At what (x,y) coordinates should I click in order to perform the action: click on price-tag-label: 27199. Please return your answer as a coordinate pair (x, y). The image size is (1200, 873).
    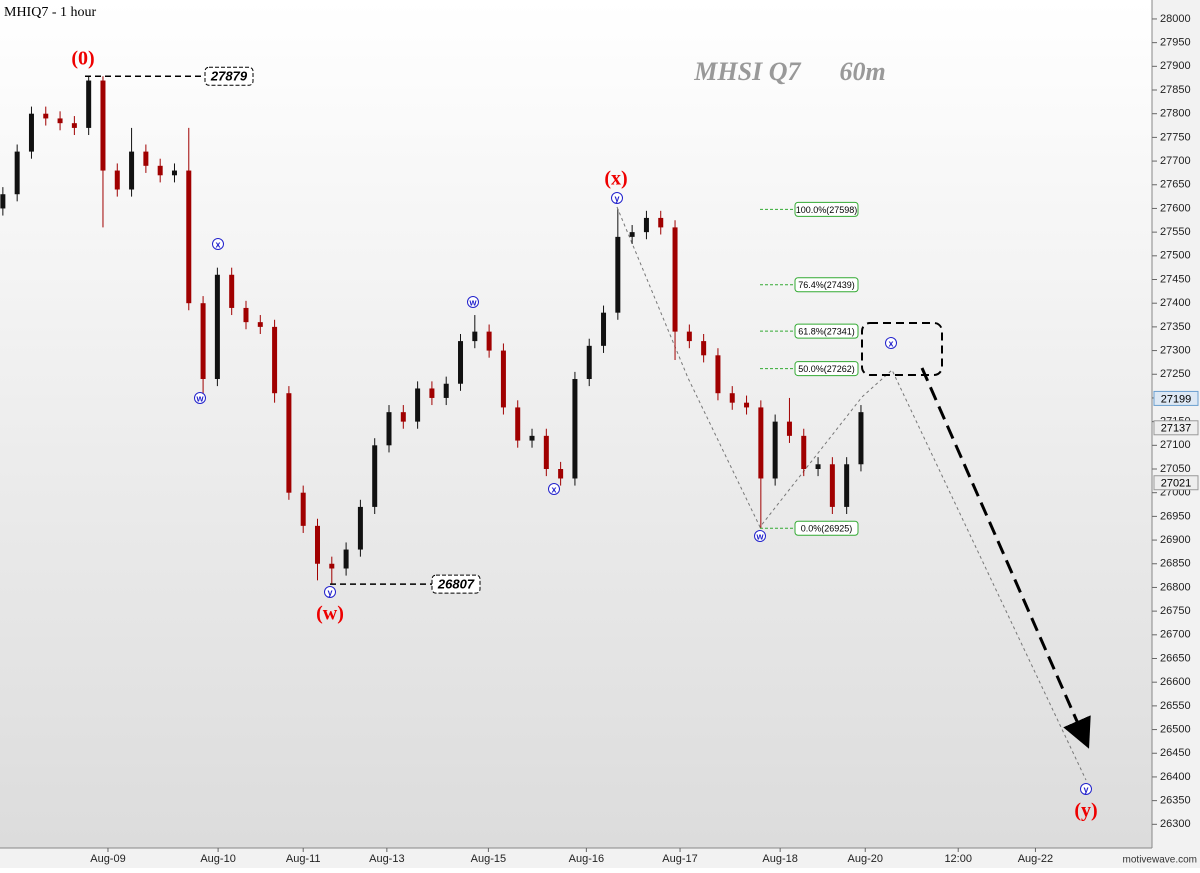
    Looking at the image, I should click on (1176, 399).